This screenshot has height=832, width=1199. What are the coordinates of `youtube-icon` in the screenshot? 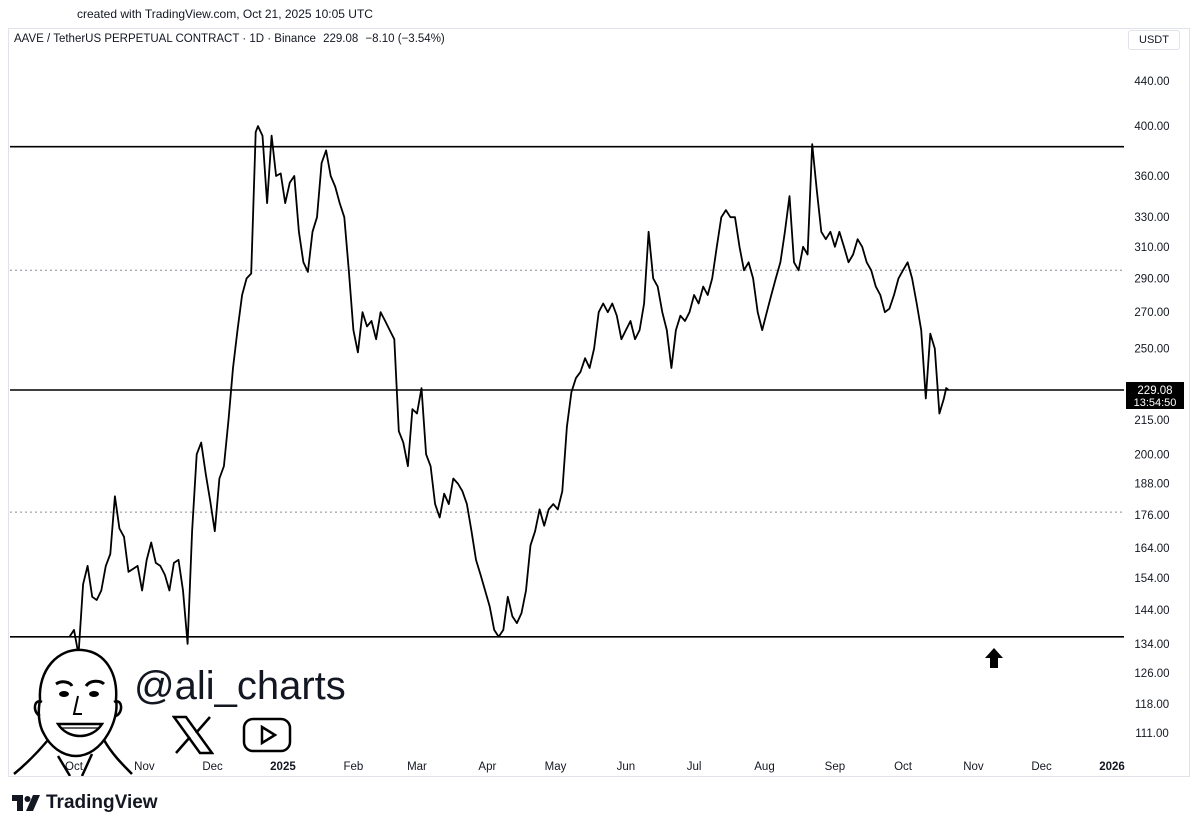 It's located at (267, 735).